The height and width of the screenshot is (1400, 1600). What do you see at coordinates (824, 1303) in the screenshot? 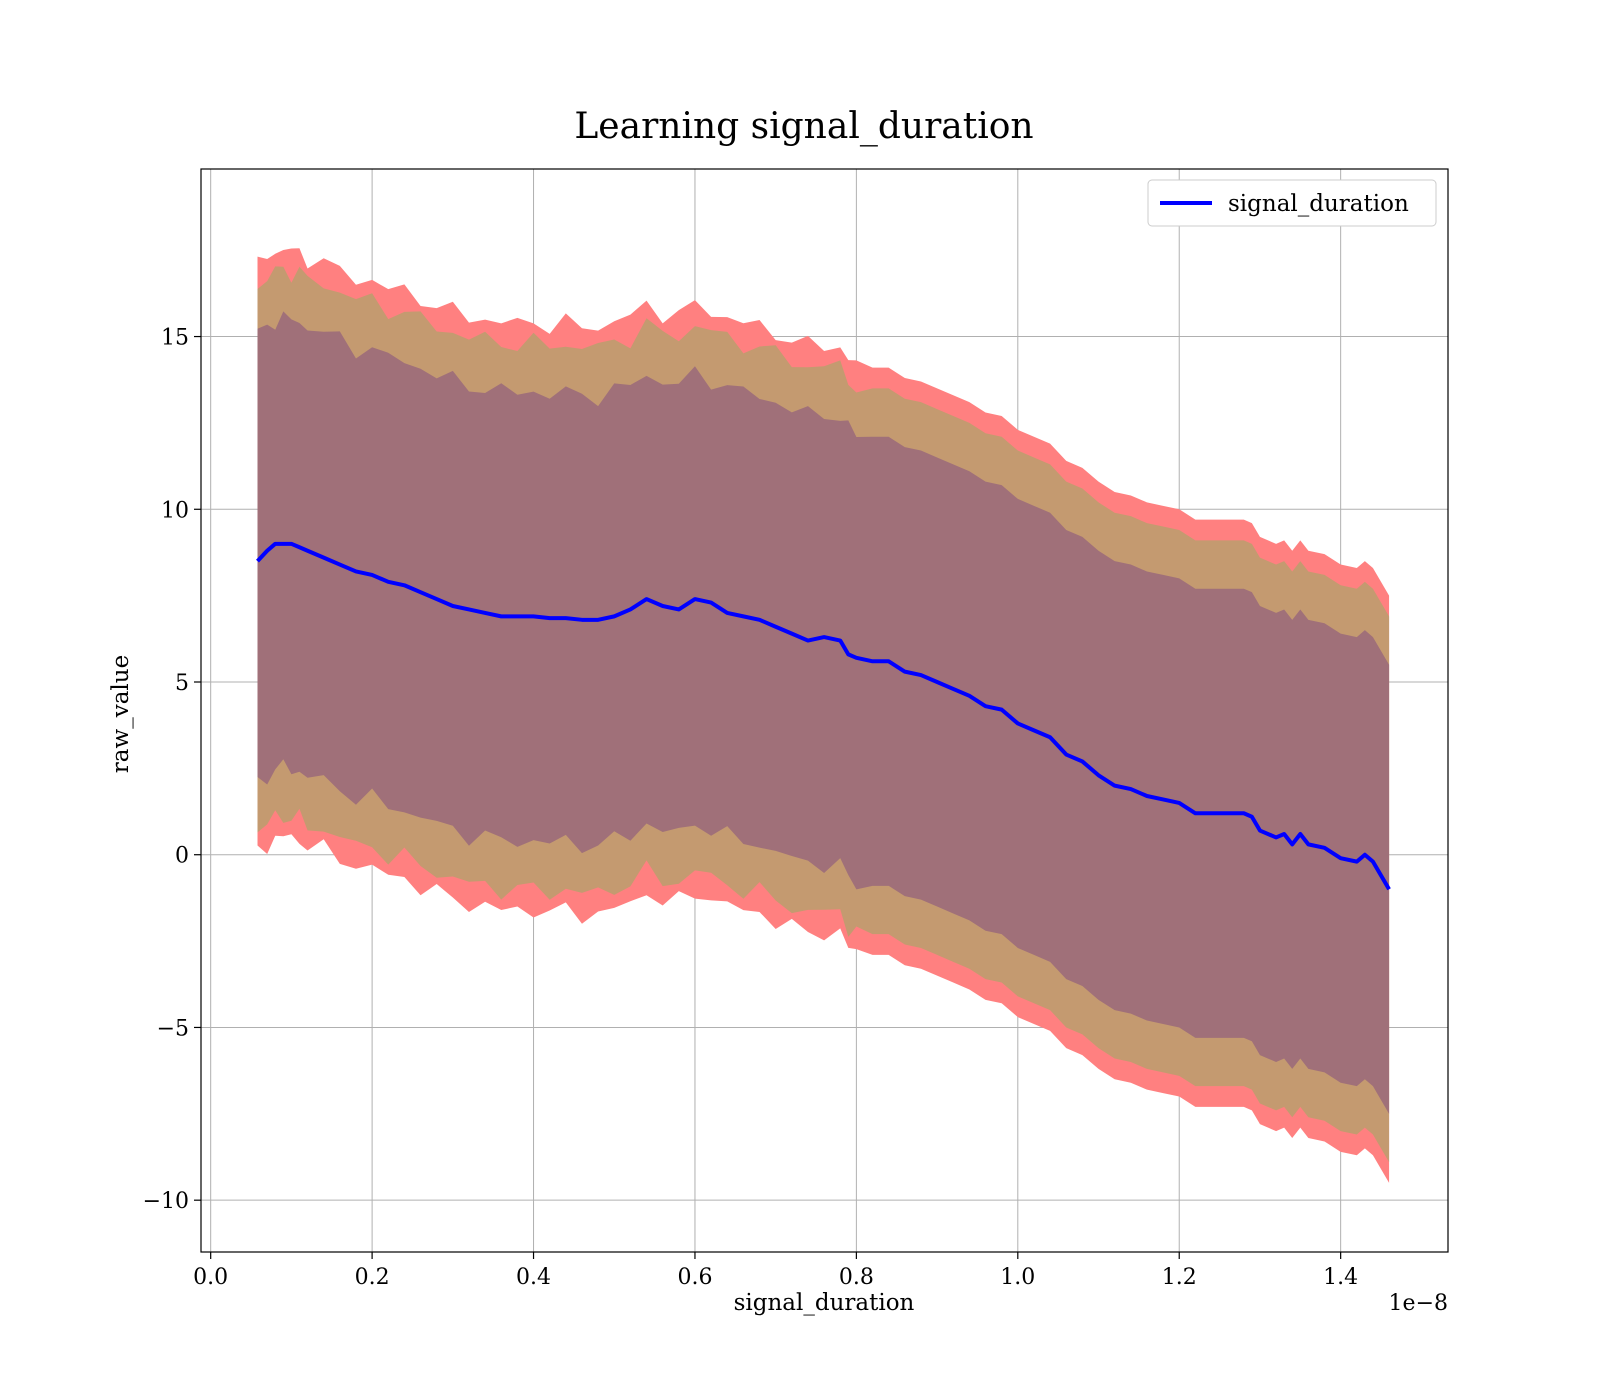
I see `x-axis-label: signal_duration` at bounding box center [824, 1303].